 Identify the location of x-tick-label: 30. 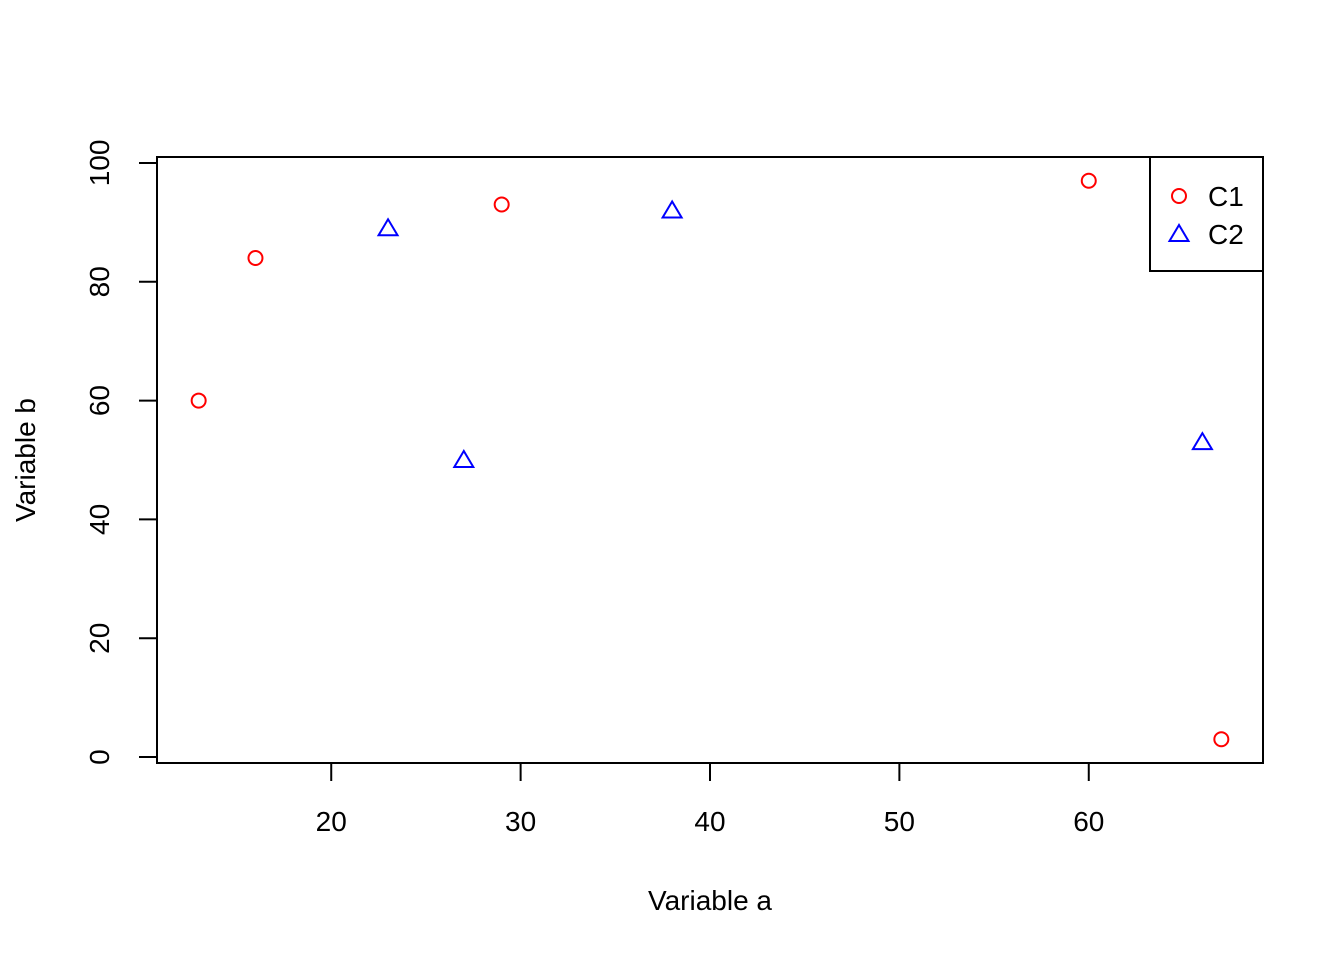
(520, 821).